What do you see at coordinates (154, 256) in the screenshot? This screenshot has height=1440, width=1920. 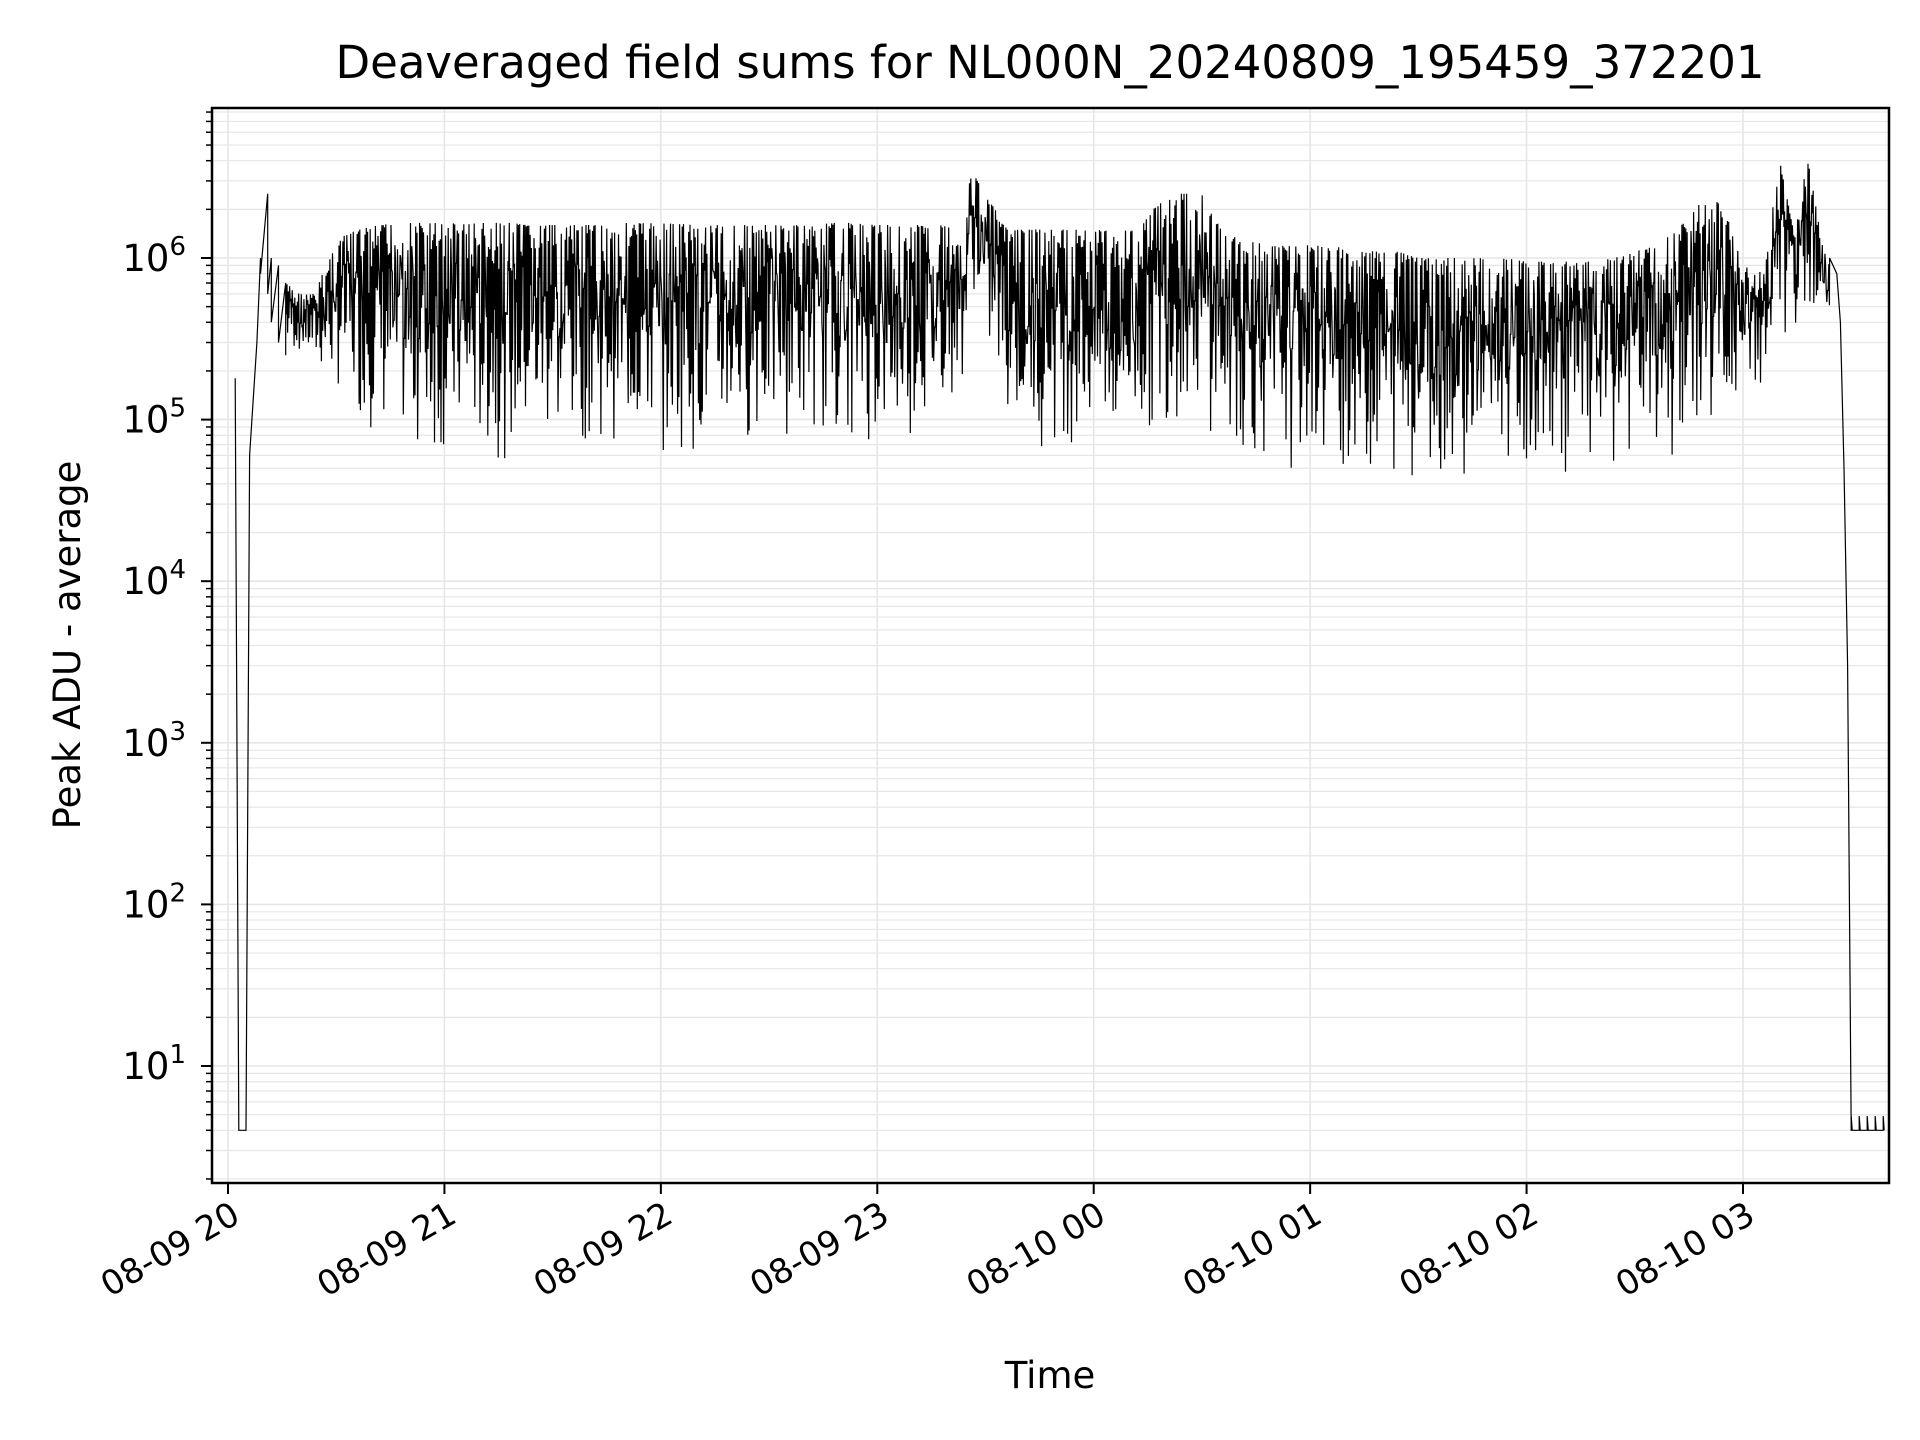 I see `y-tick-label: 106` at bounding box center [154, 256].